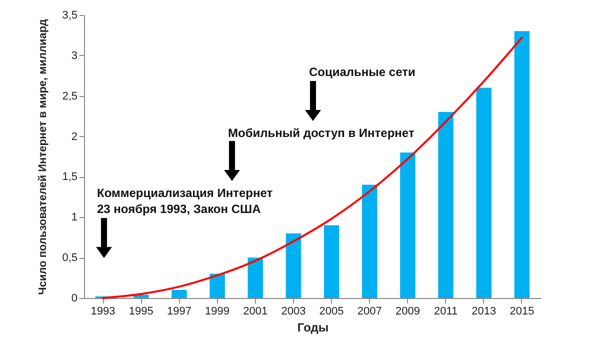 The height and width of the screenshot is (344, 591). What do you see at coordinates (70, 258) in the screenshot?
I see `y-tick-label: 0,5` at bounding box center [70, 258].